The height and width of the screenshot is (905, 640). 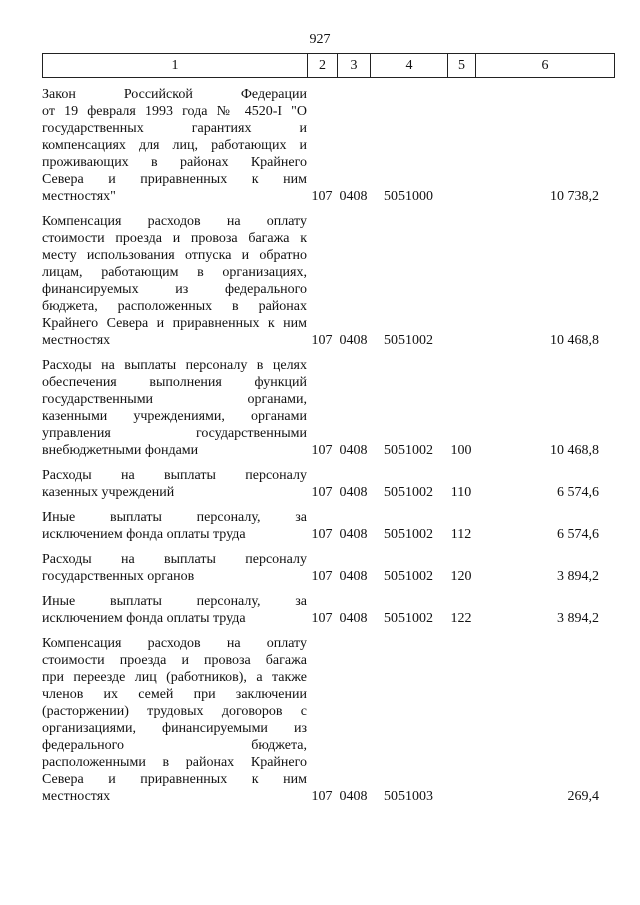 What do you see at coordinates (174, 382) in the screenshot?
I see `description-line: обеспечения выполнения функций` at bounding box center [174, 382].